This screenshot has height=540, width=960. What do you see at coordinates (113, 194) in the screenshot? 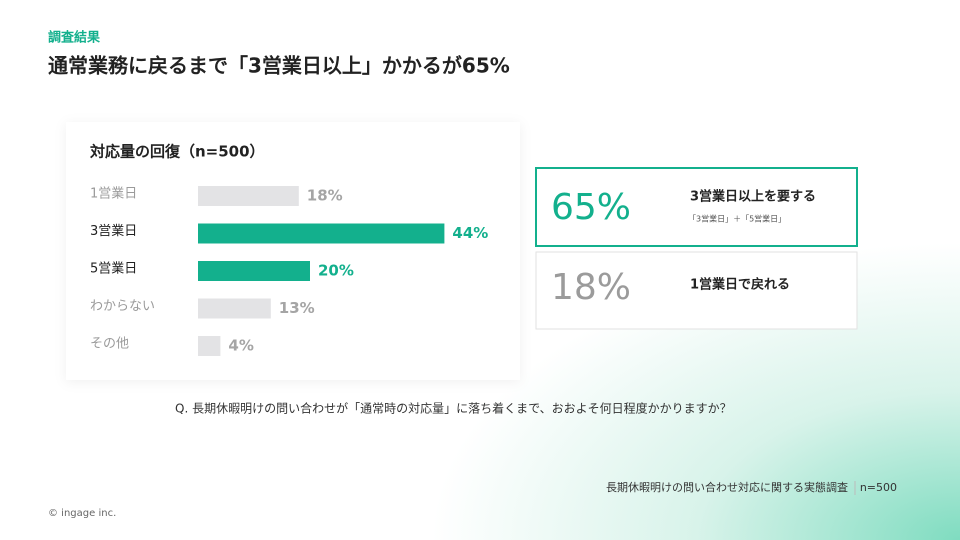
I see `category-label: 1営業日` at bounding box center [113, 194].